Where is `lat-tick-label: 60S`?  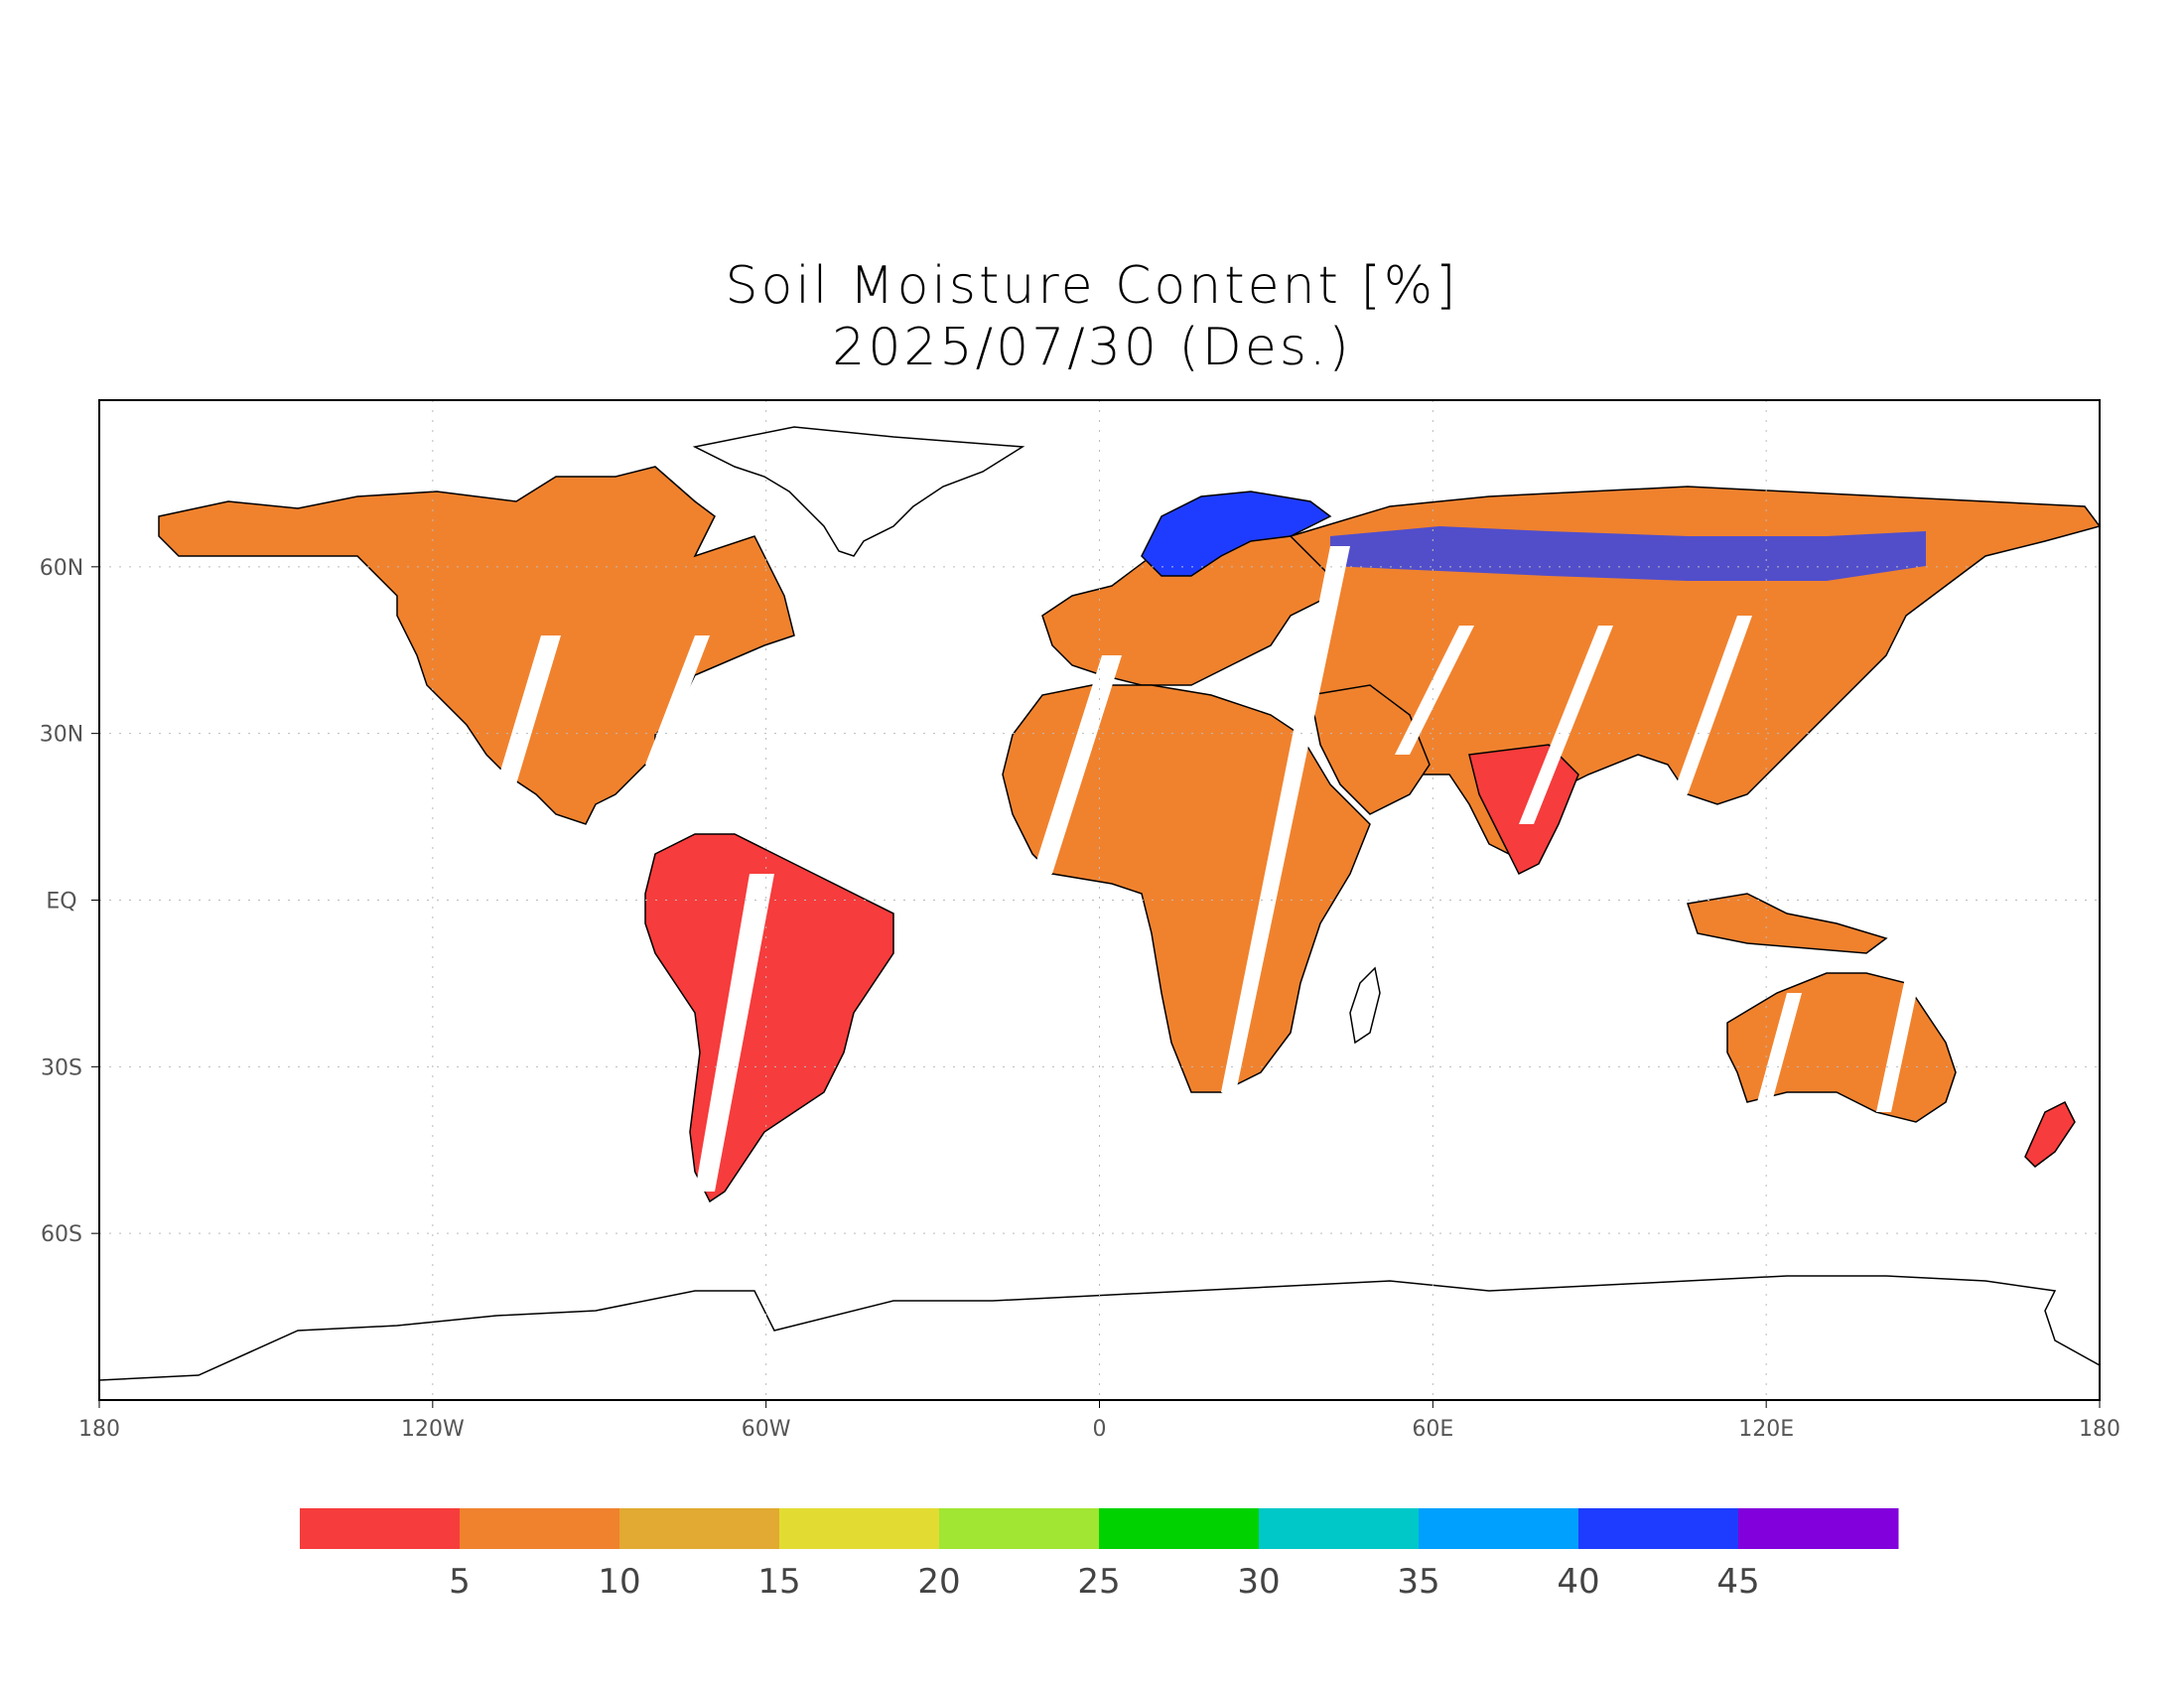
lat-tick-label: 60S is located at coordinates (61, 1234).